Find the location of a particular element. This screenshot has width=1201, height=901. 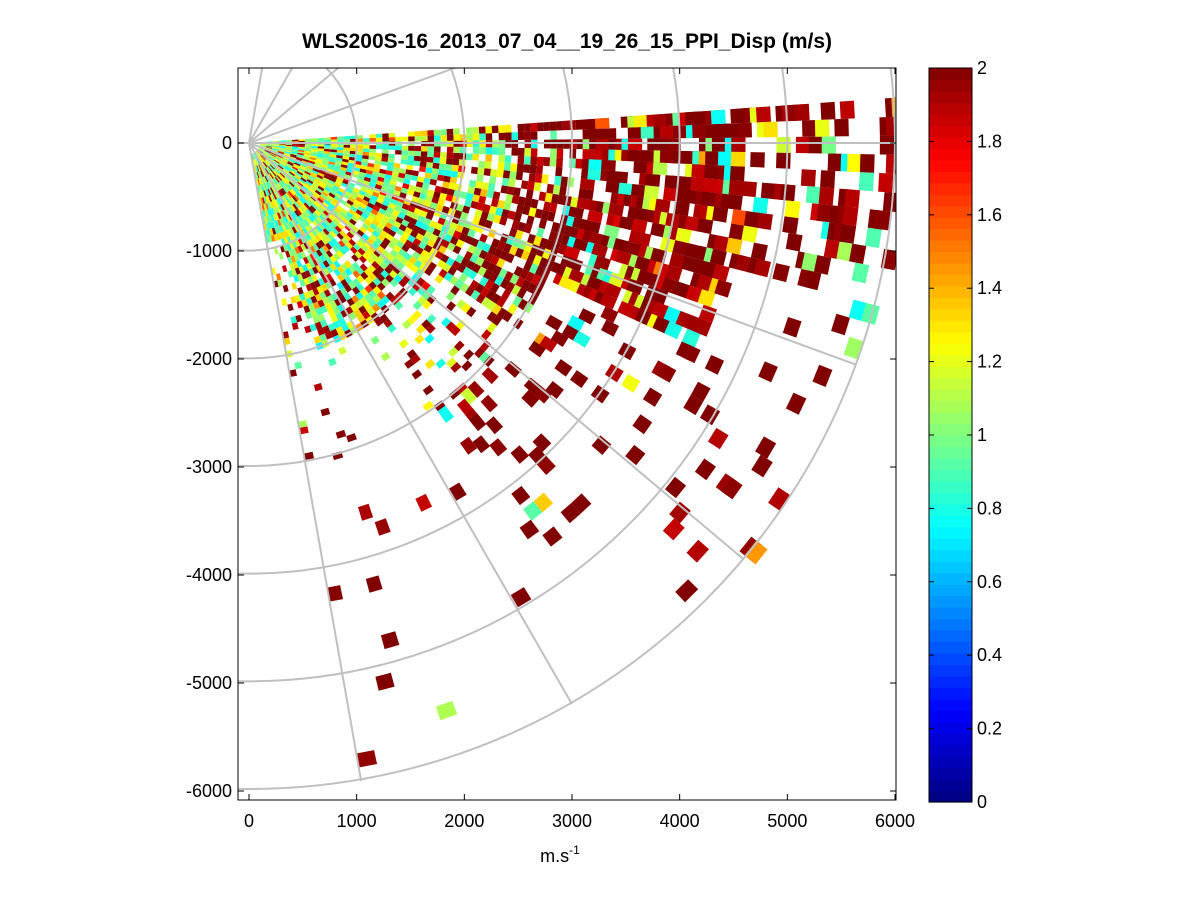

y-tick-label: -1000 is located at coordinates (209, 251).